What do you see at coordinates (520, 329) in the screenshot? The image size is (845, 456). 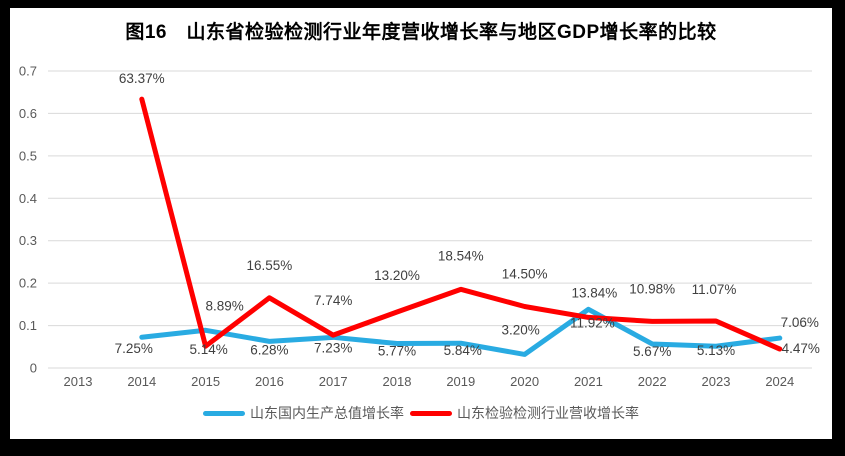 I see `gdp-value-label: 3.20%` at bounding box center [520, 329].